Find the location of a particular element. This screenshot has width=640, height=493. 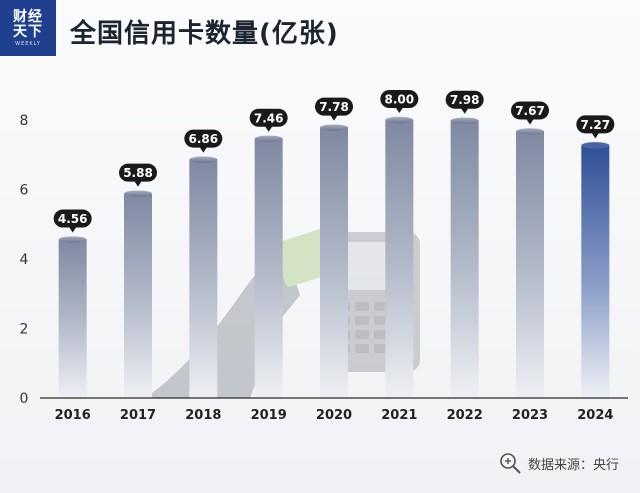

value-label: 8.00 is located at coordinates (400, 100).